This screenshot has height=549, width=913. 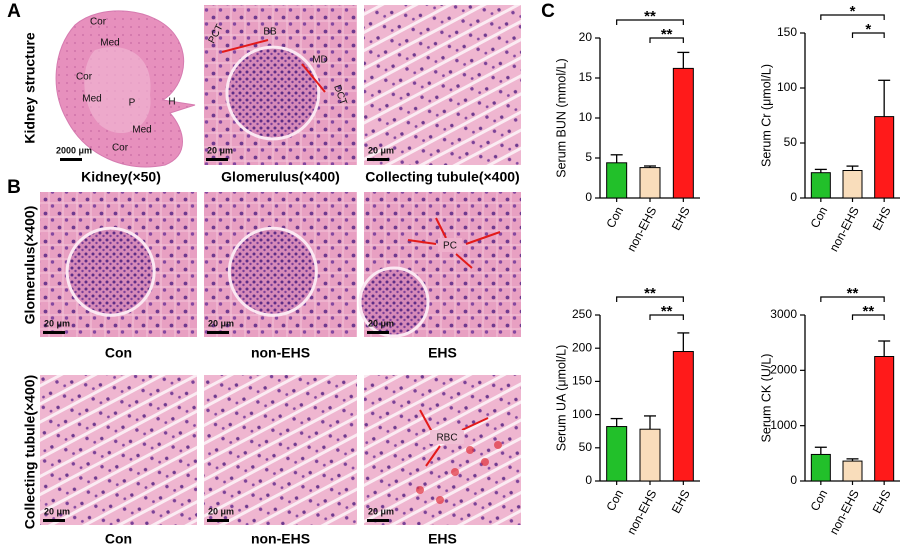 What do you see at coordinates (548, 11) in the screenshot?
I see `panel-label: C` at bounding box center [548, 11].